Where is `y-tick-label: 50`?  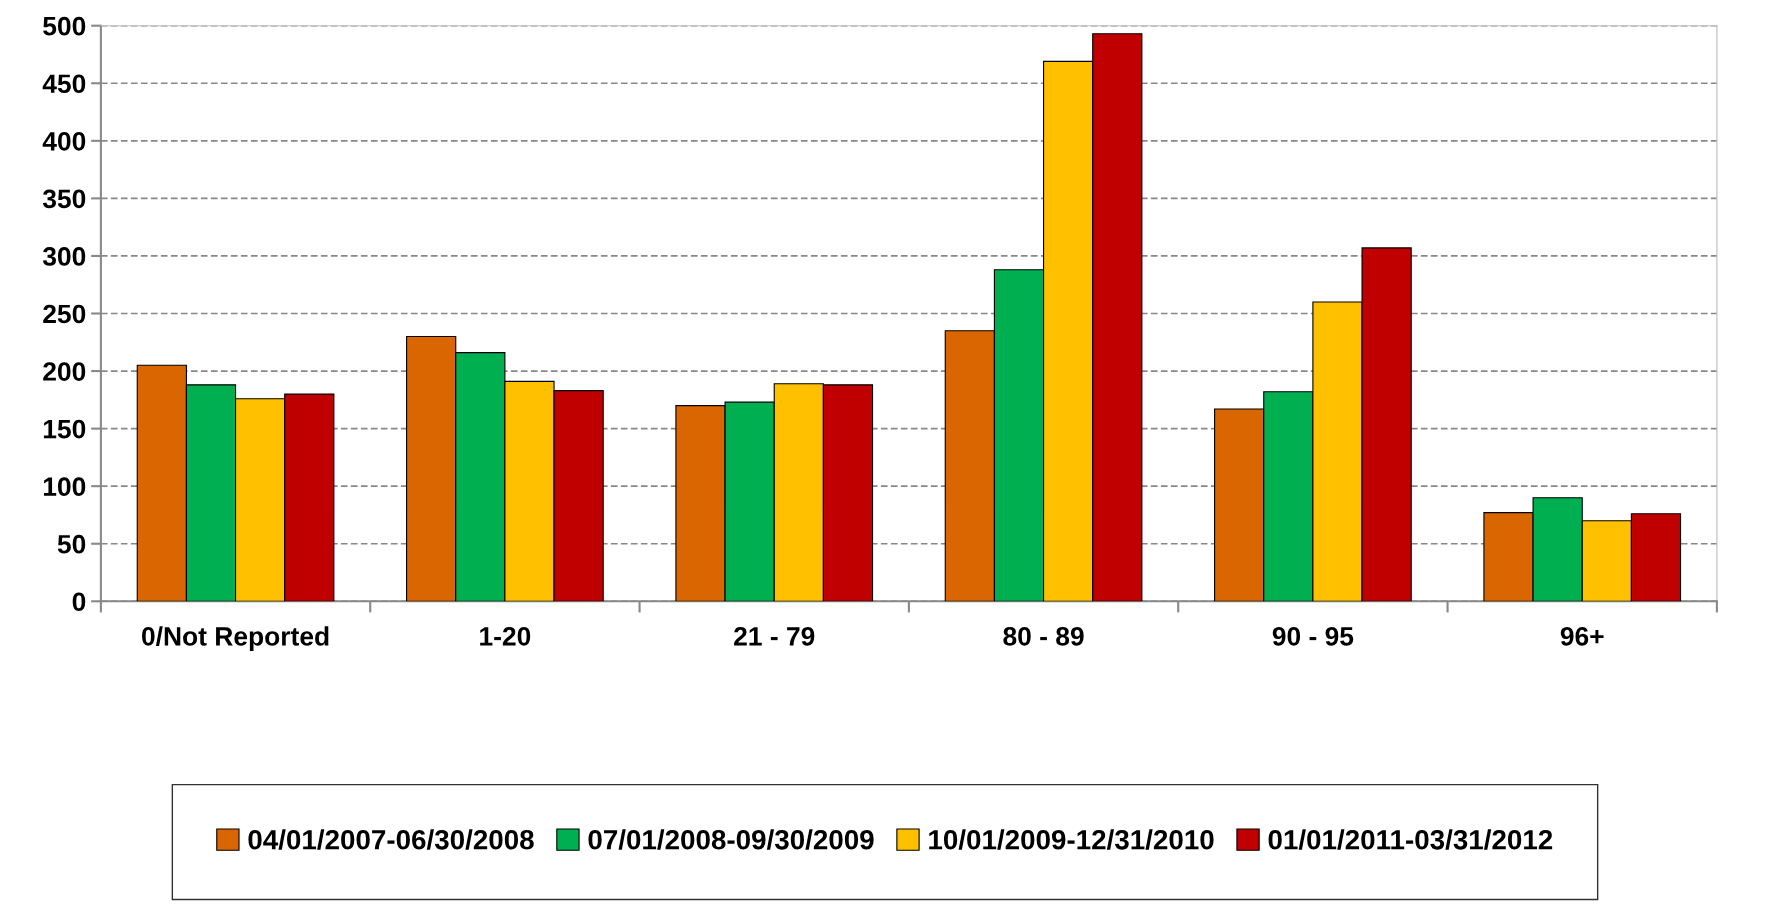
y-tick-label: 50 is located at coordinates (71, 544).